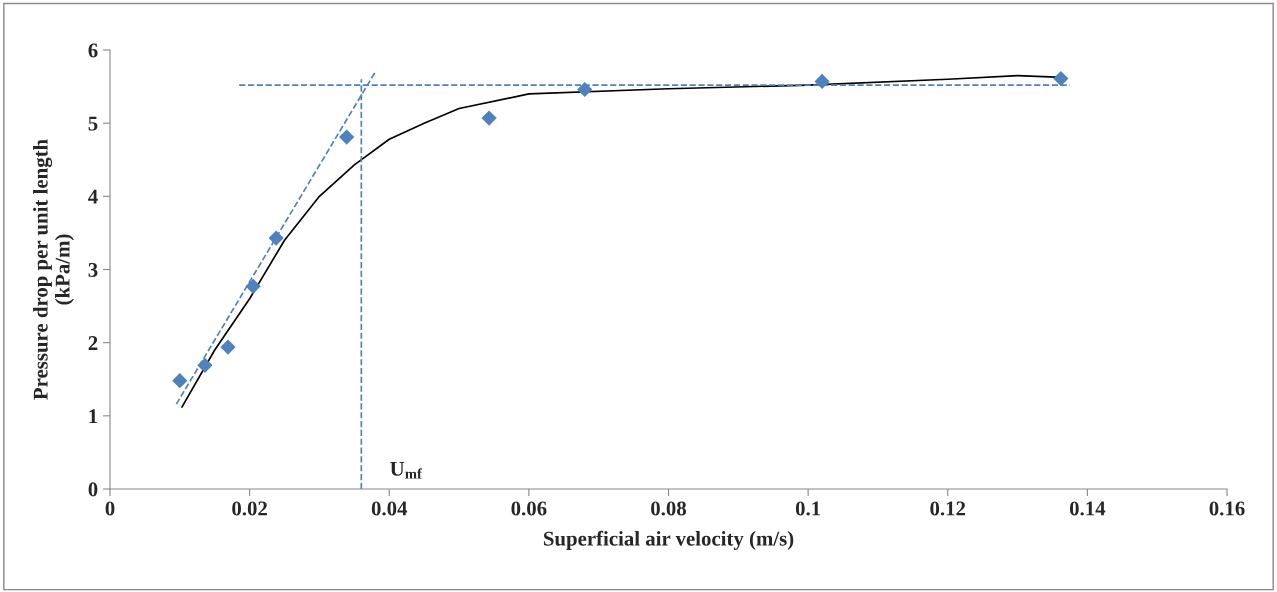 The width and height of the screenshot is (1277, 592). Describe the element at coordinates (529, 508) in the screenshot. I see `x-tick-label: 0.06` at that location.